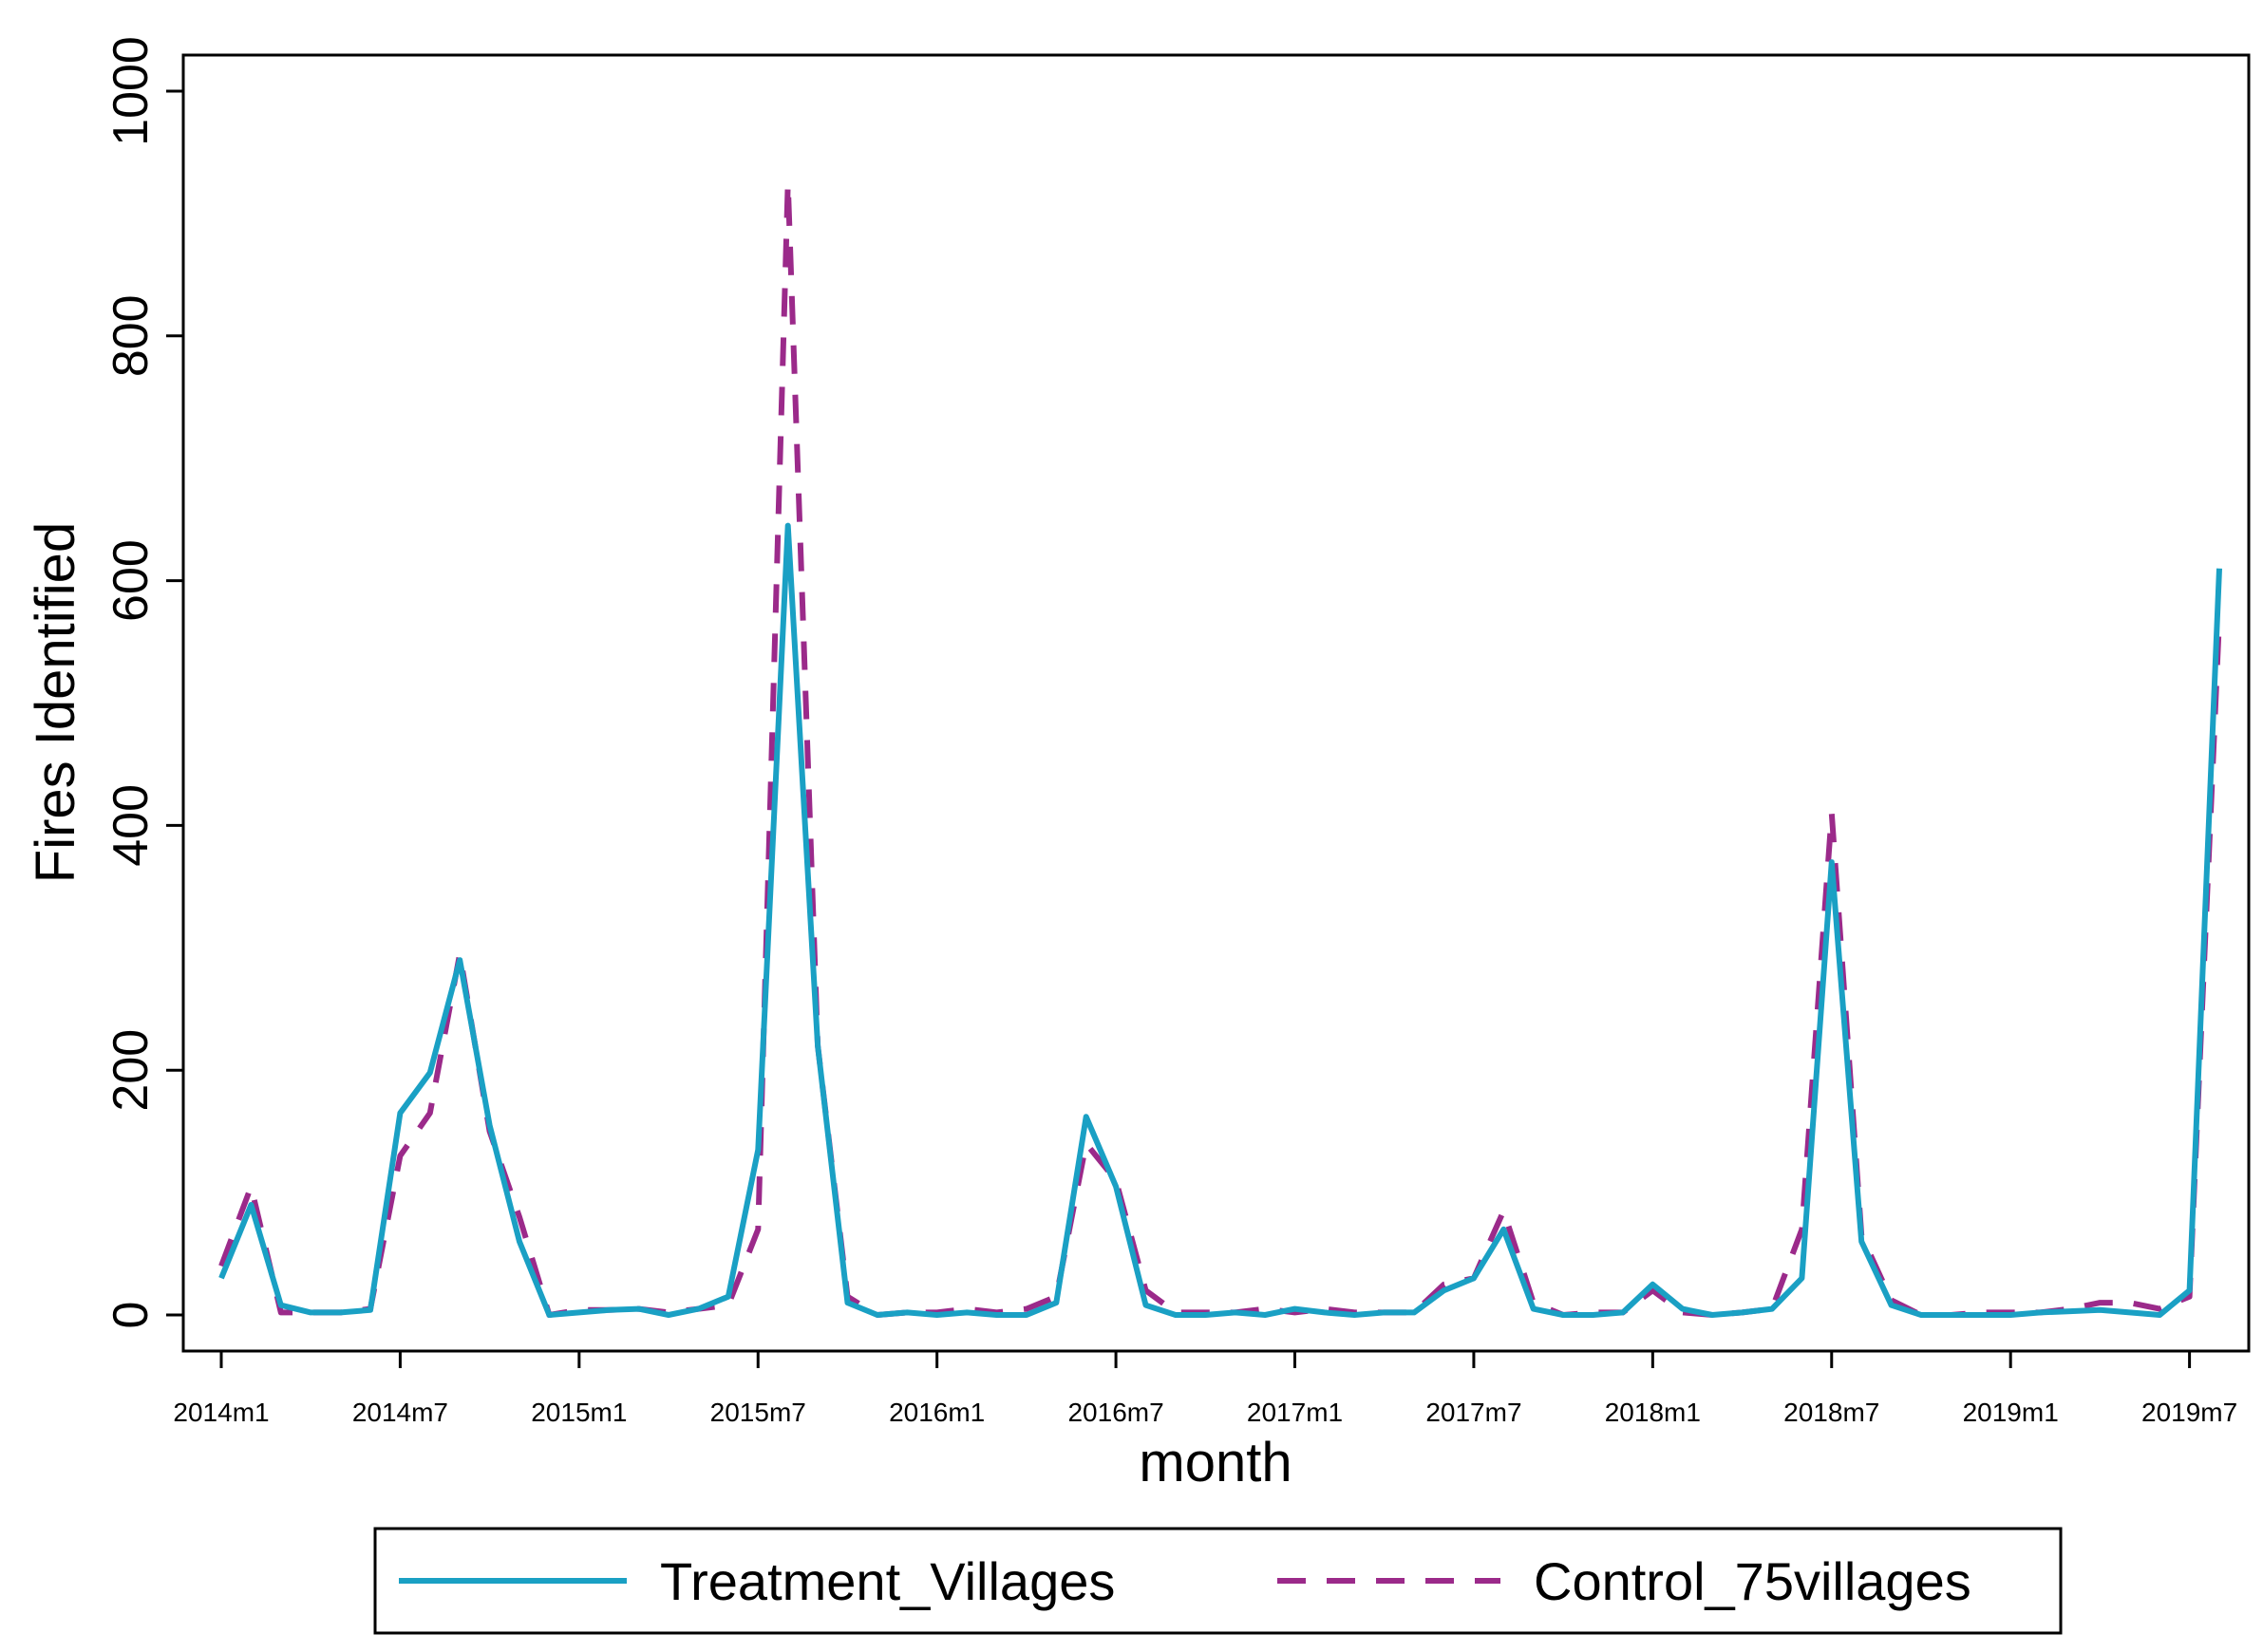 The height and width of the screenshot is (1652, 2263). What do you see at coordinates (131, 335) in the screenshot?
I see `y-tick-label: 800` at bounding box center [131, 335].